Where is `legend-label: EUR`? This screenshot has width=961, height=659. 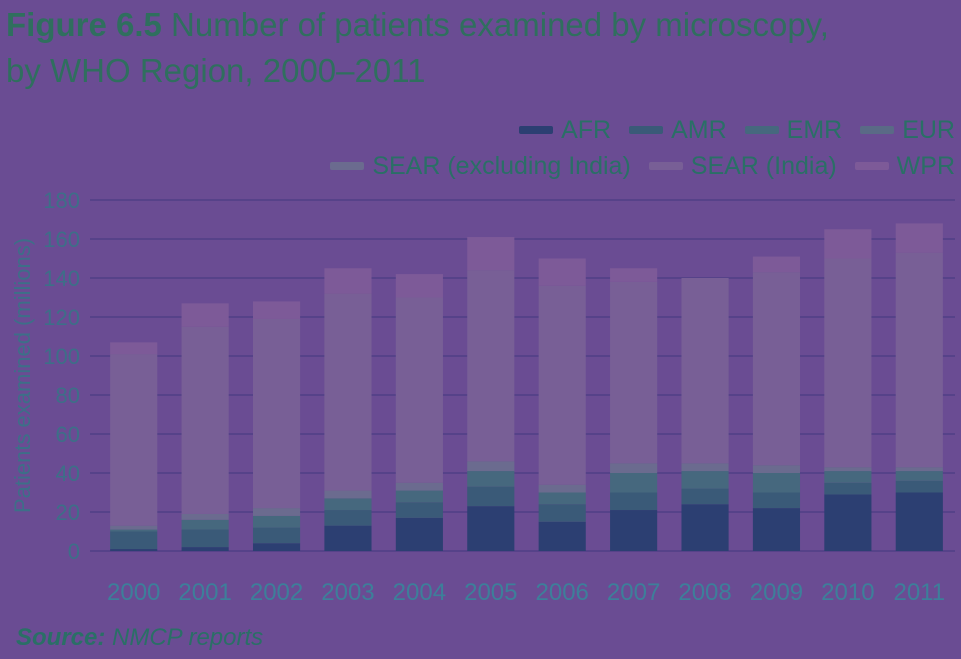
legend-label: EUR is located at coordinates (928, 129).